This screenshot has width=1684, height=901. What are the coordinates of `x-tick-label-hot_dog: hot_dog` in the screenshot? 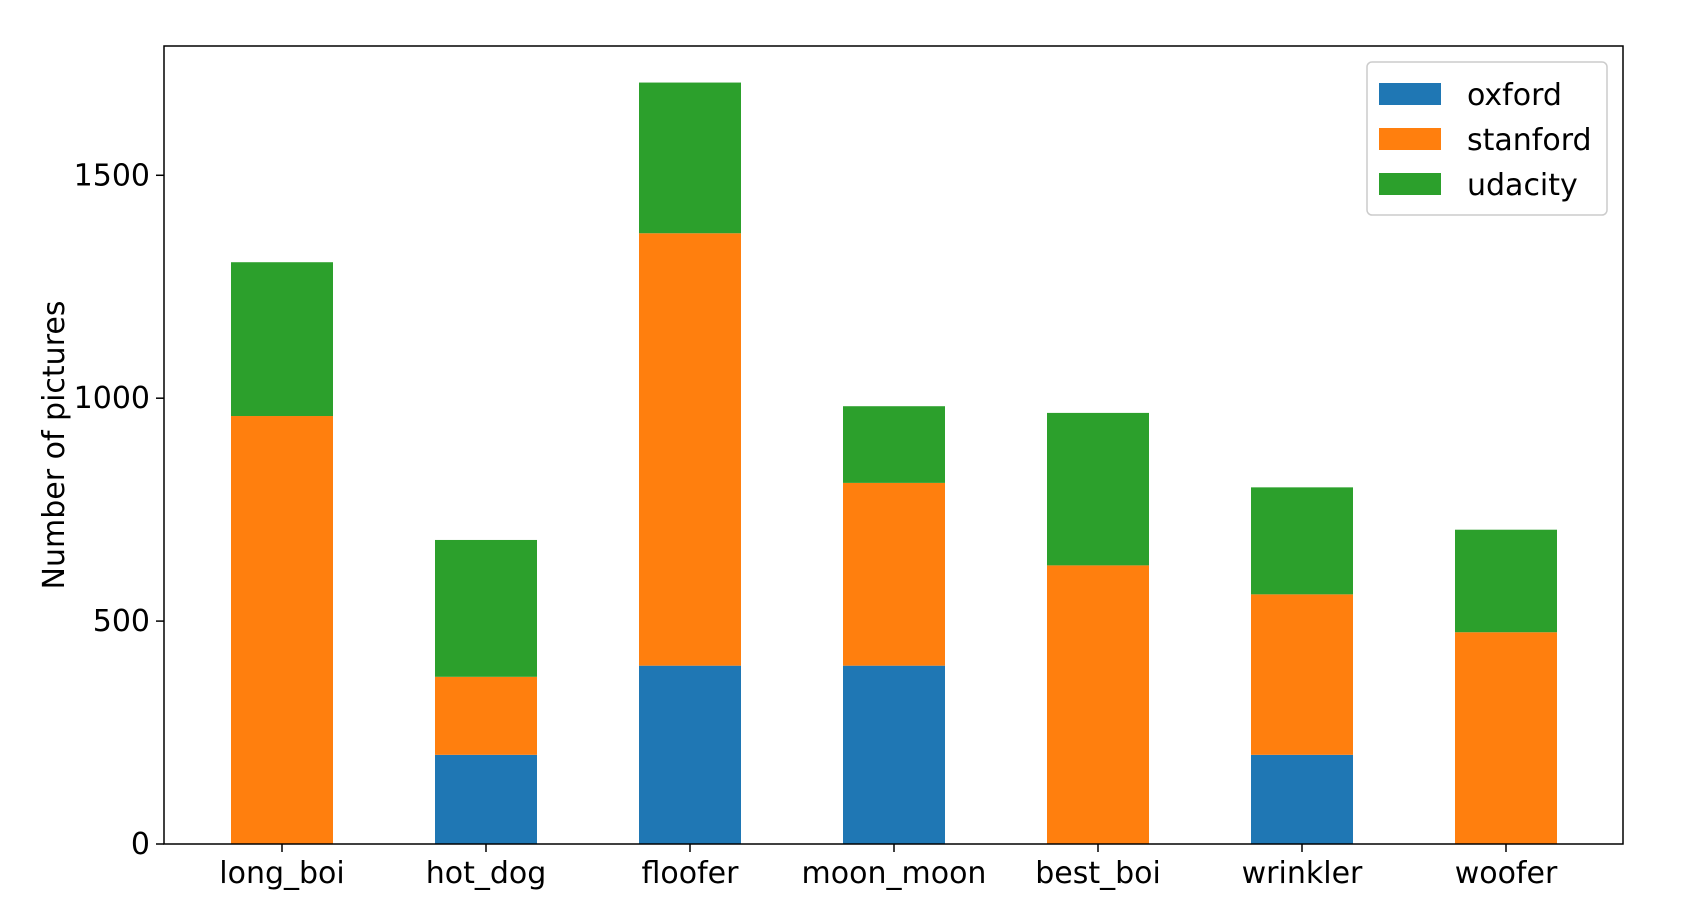 It's located at (486, 873).